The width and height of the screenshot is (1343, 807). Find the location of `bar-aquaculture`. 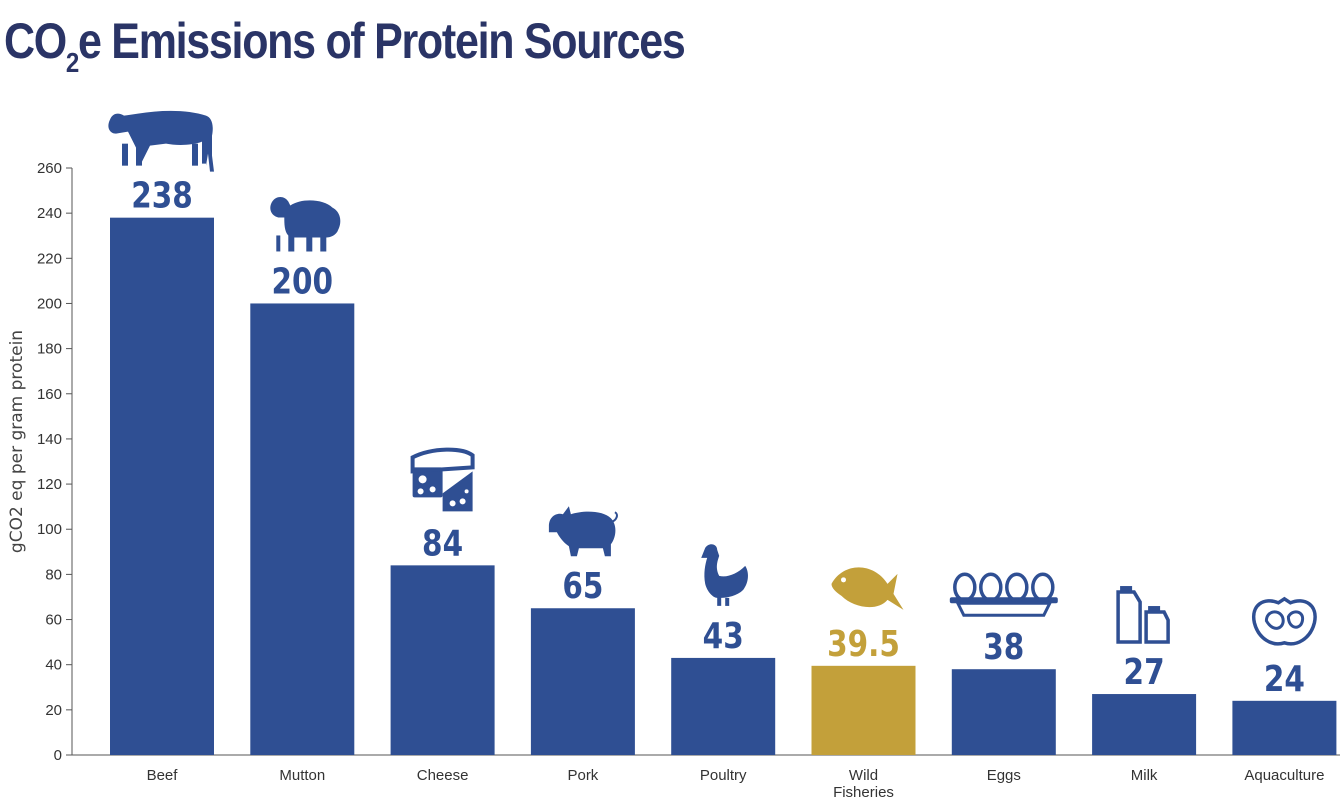

bar-aquaculture is located at coordinates (1284, 727).